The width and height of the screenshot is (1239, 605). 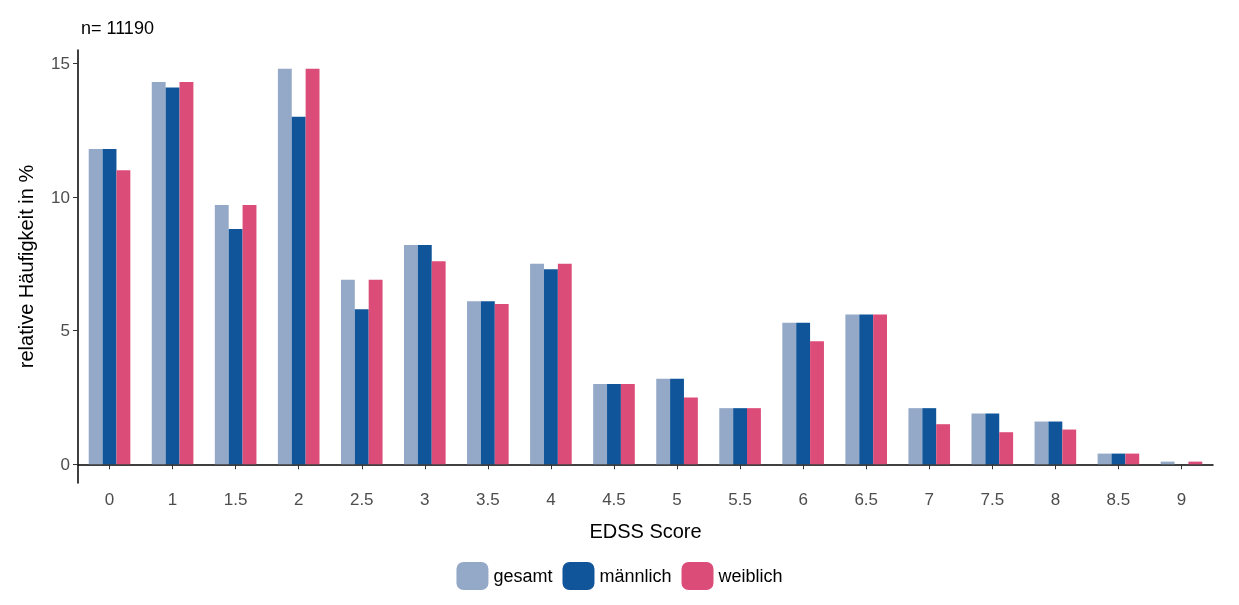 What do you see at coordinates (645, 531) in the screenshot?
I see `x-axis-title: EDSS Score` at bounding box center [645, 531].